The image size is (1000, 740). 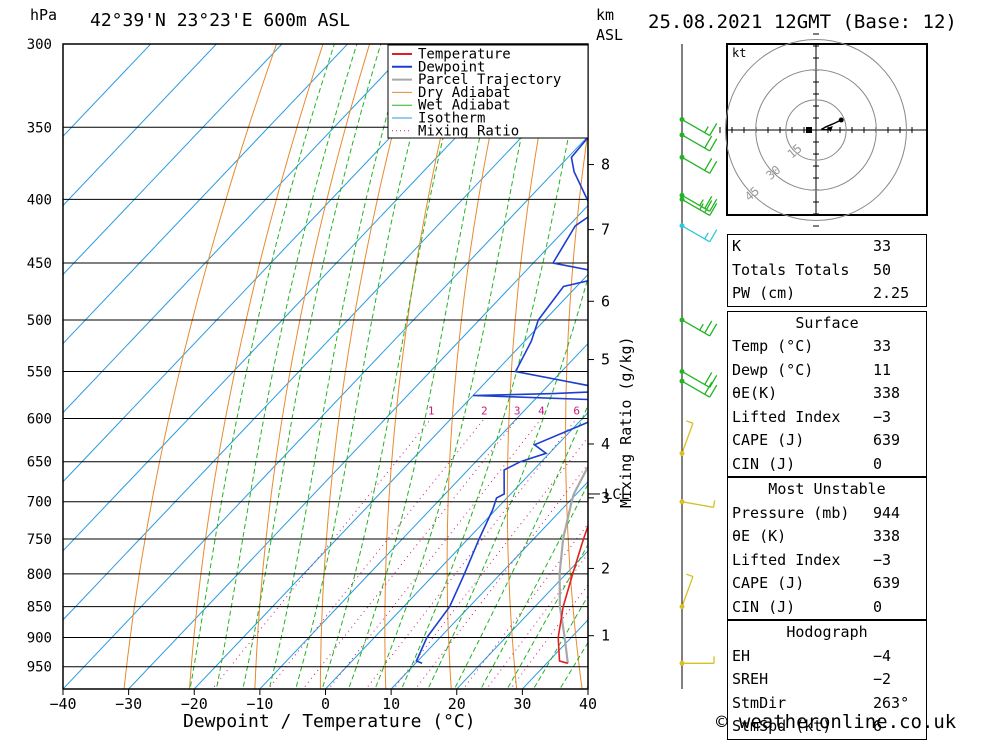 What do you see at coordinates (605, 498) in the screenshot?
I see `km-tick-label: 3` at bounding box center [605, 498].